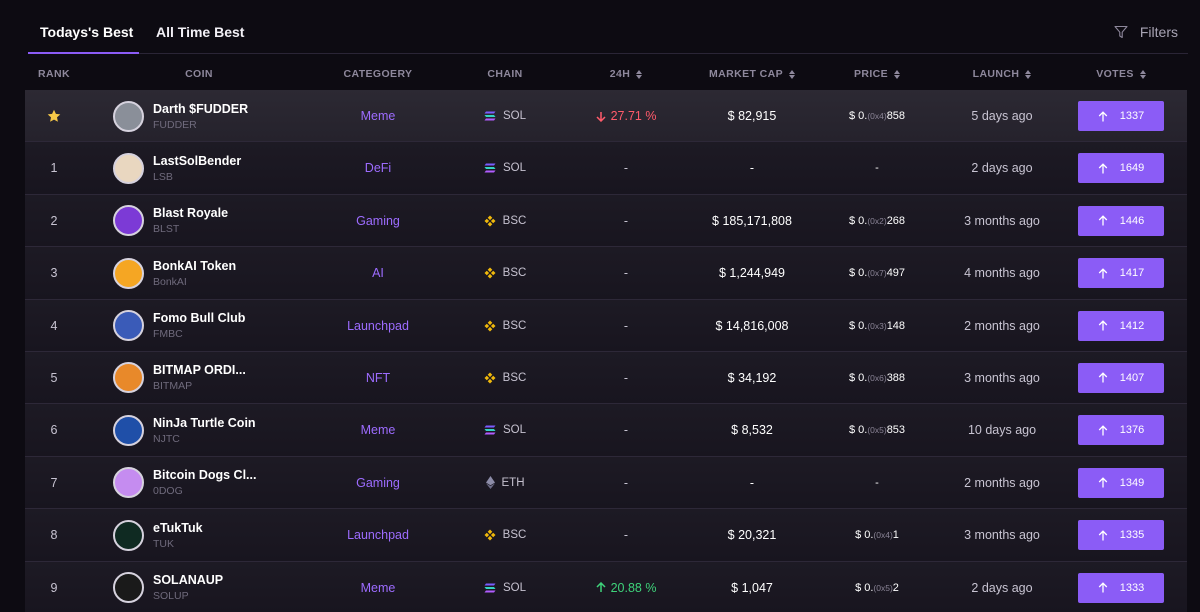 The width and height of the screenshot is (1200, 612). I want to click on sort-icon, so click(1028, 74).